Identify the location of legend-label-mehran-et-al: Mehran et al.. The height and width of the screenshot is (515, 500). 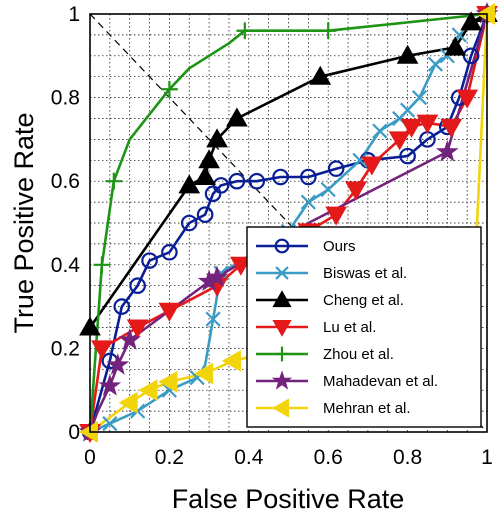
(367, 408).